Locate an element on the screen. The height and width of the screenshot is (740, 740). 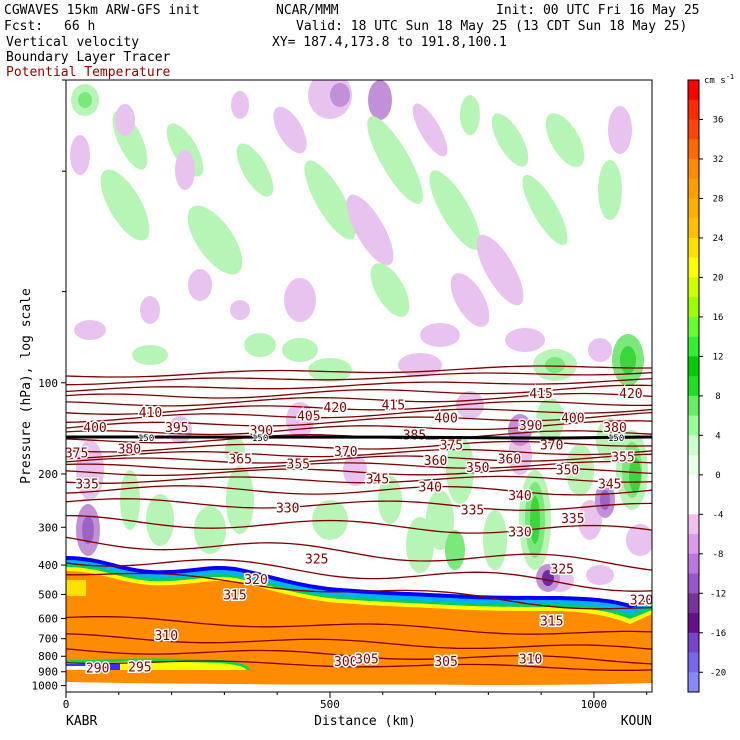
theta-label: 355 is located at coordinates (622, 457).